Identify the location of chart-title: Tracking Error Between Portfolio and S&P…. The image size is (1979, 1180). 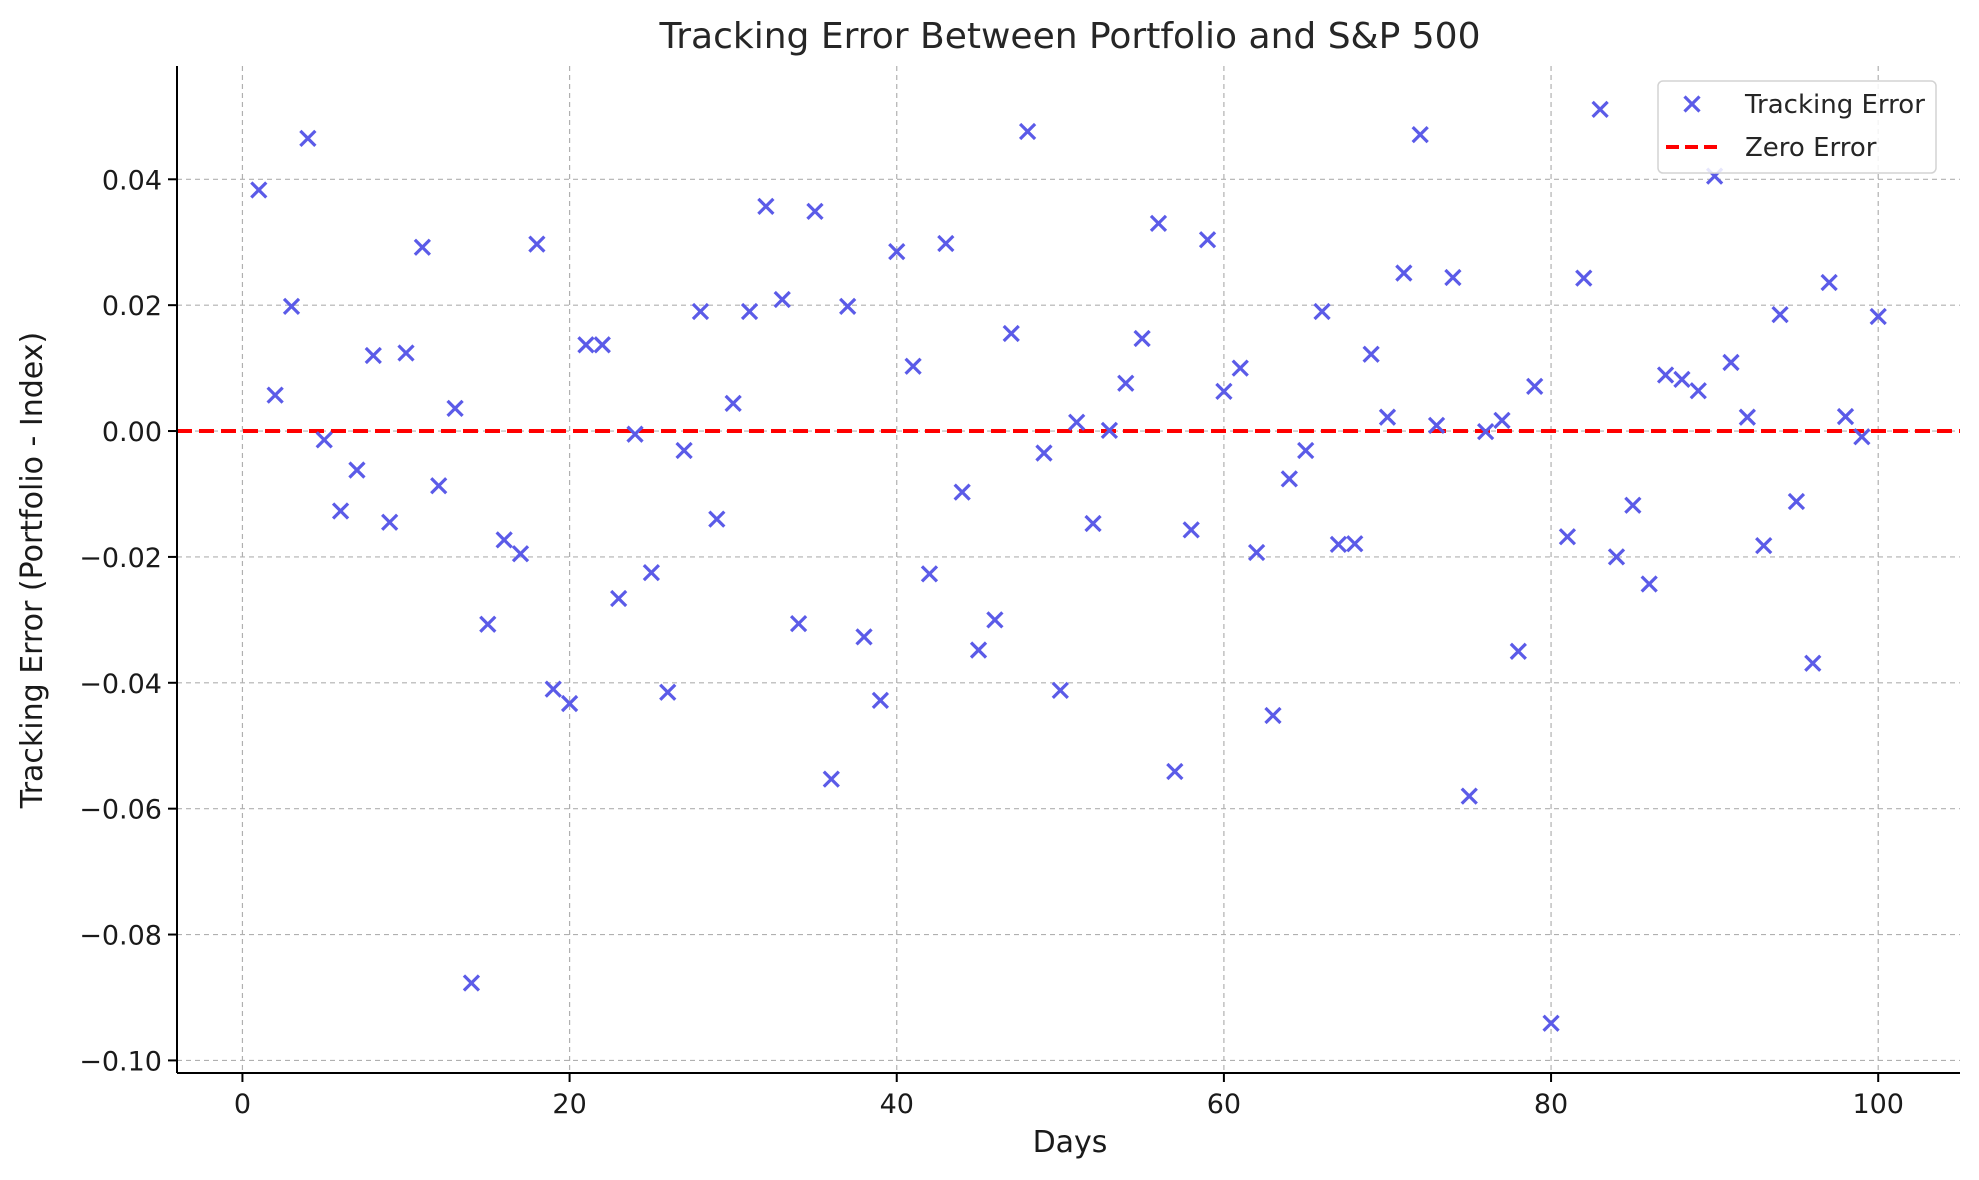
(1070, 36).